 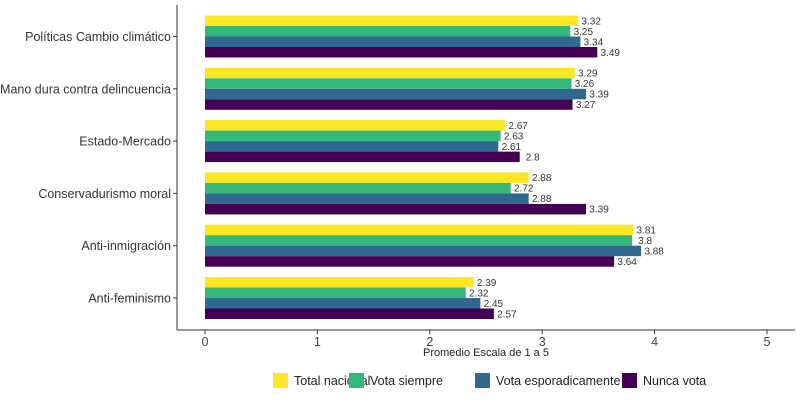 I want to click on x-tick-label: 5, so click(x=767, y=342).